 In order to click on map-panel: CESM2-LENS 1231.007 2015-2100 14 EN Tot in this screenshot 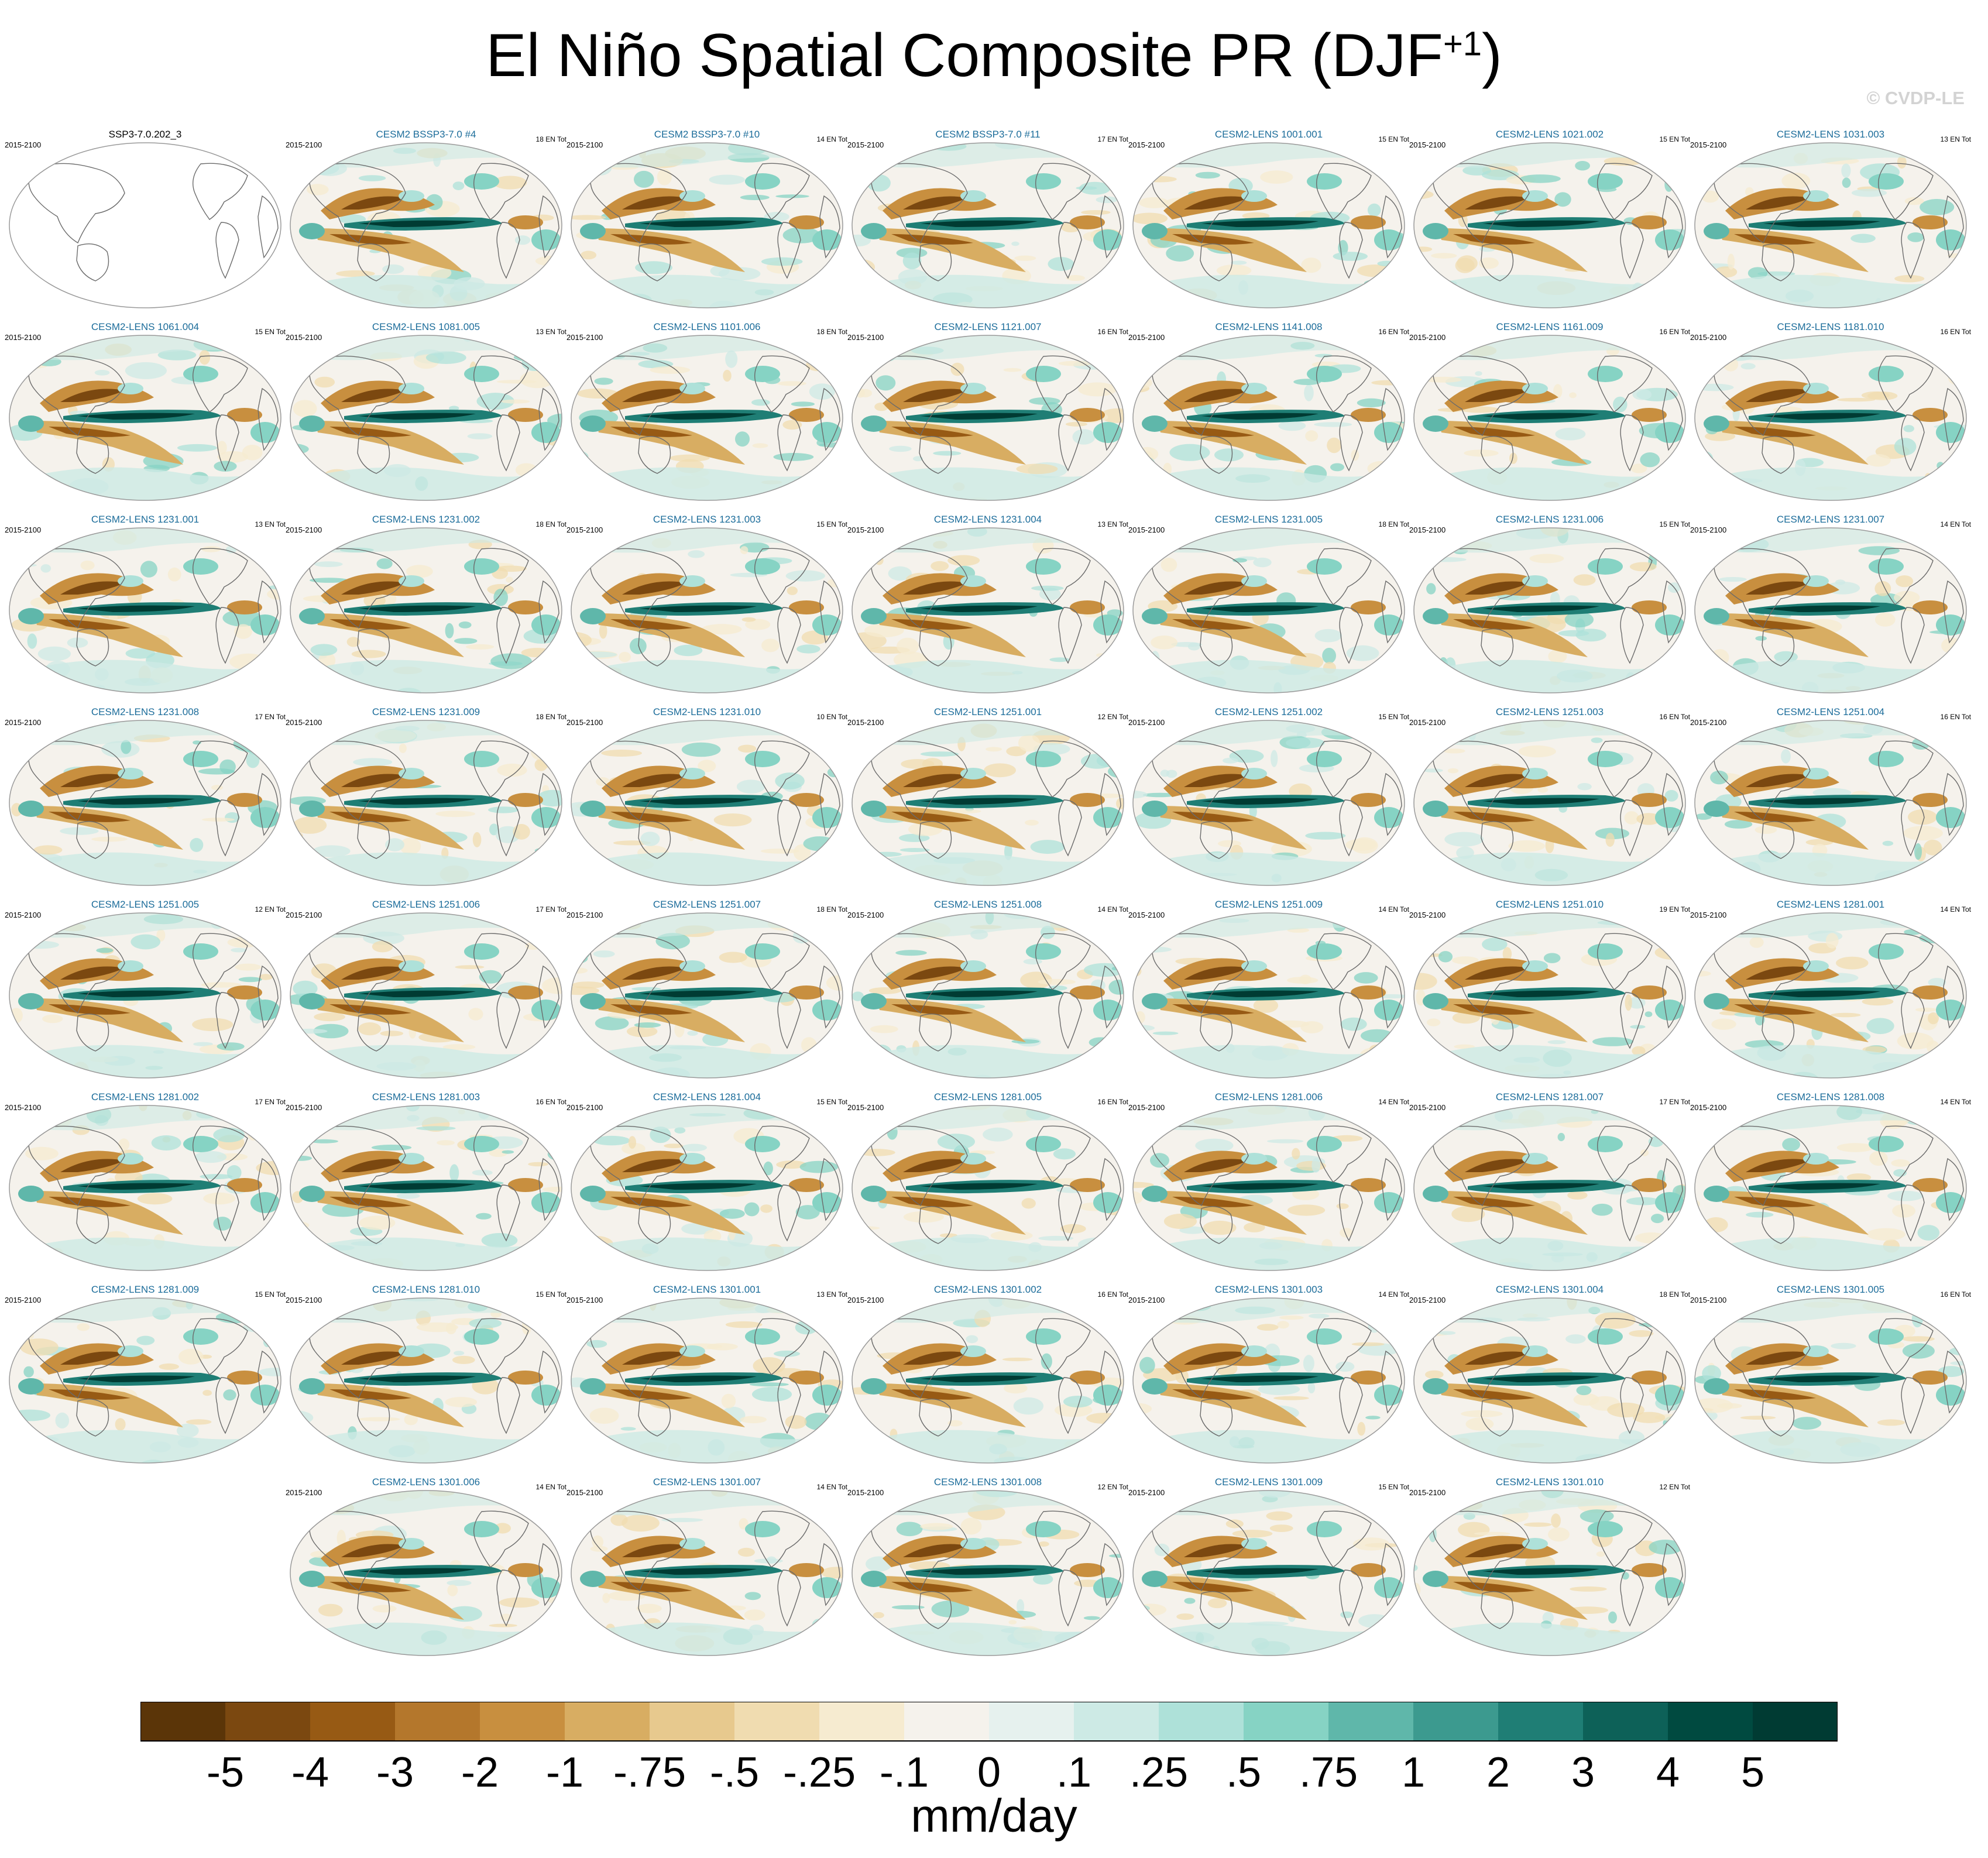, I will do `click(1830, 605)`.